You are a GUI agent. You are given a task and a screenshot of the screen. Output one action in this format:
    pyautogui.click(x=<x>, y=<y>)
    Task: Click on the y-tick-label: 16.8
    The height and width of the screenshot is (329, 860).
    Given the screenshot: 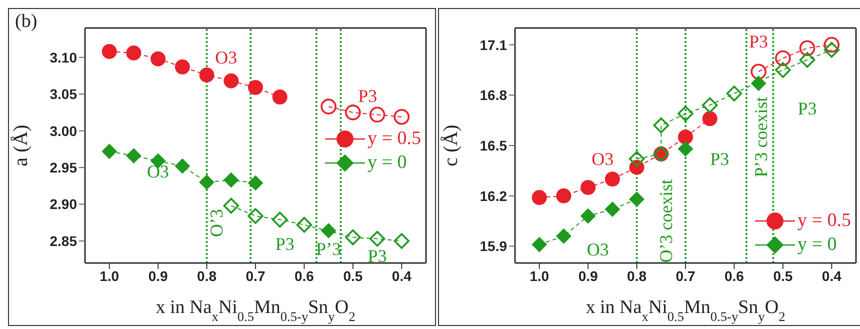 What is the action you would take?
    pyautogui.click(x=494, y=95)
    